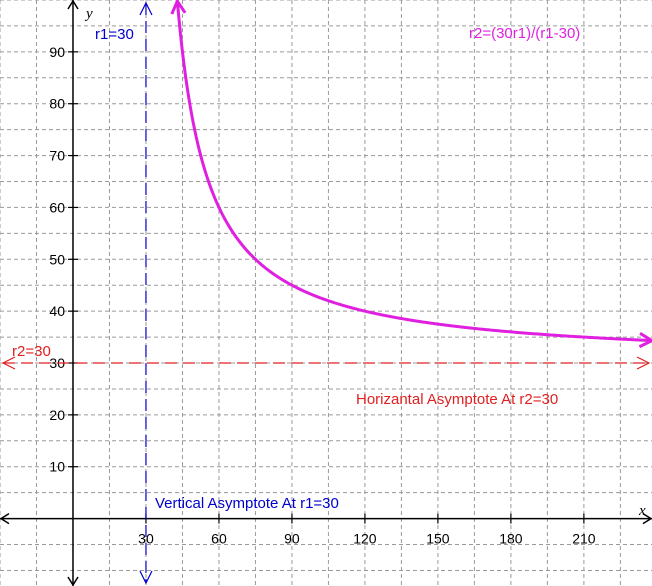 Image resolution: width=652 pixels, height=586 pixels. What do you see at coordinates (31, 351) in the screenshot?
I see `horizontal-asymptote-label: r2=30` at bounding box center [31, 351].